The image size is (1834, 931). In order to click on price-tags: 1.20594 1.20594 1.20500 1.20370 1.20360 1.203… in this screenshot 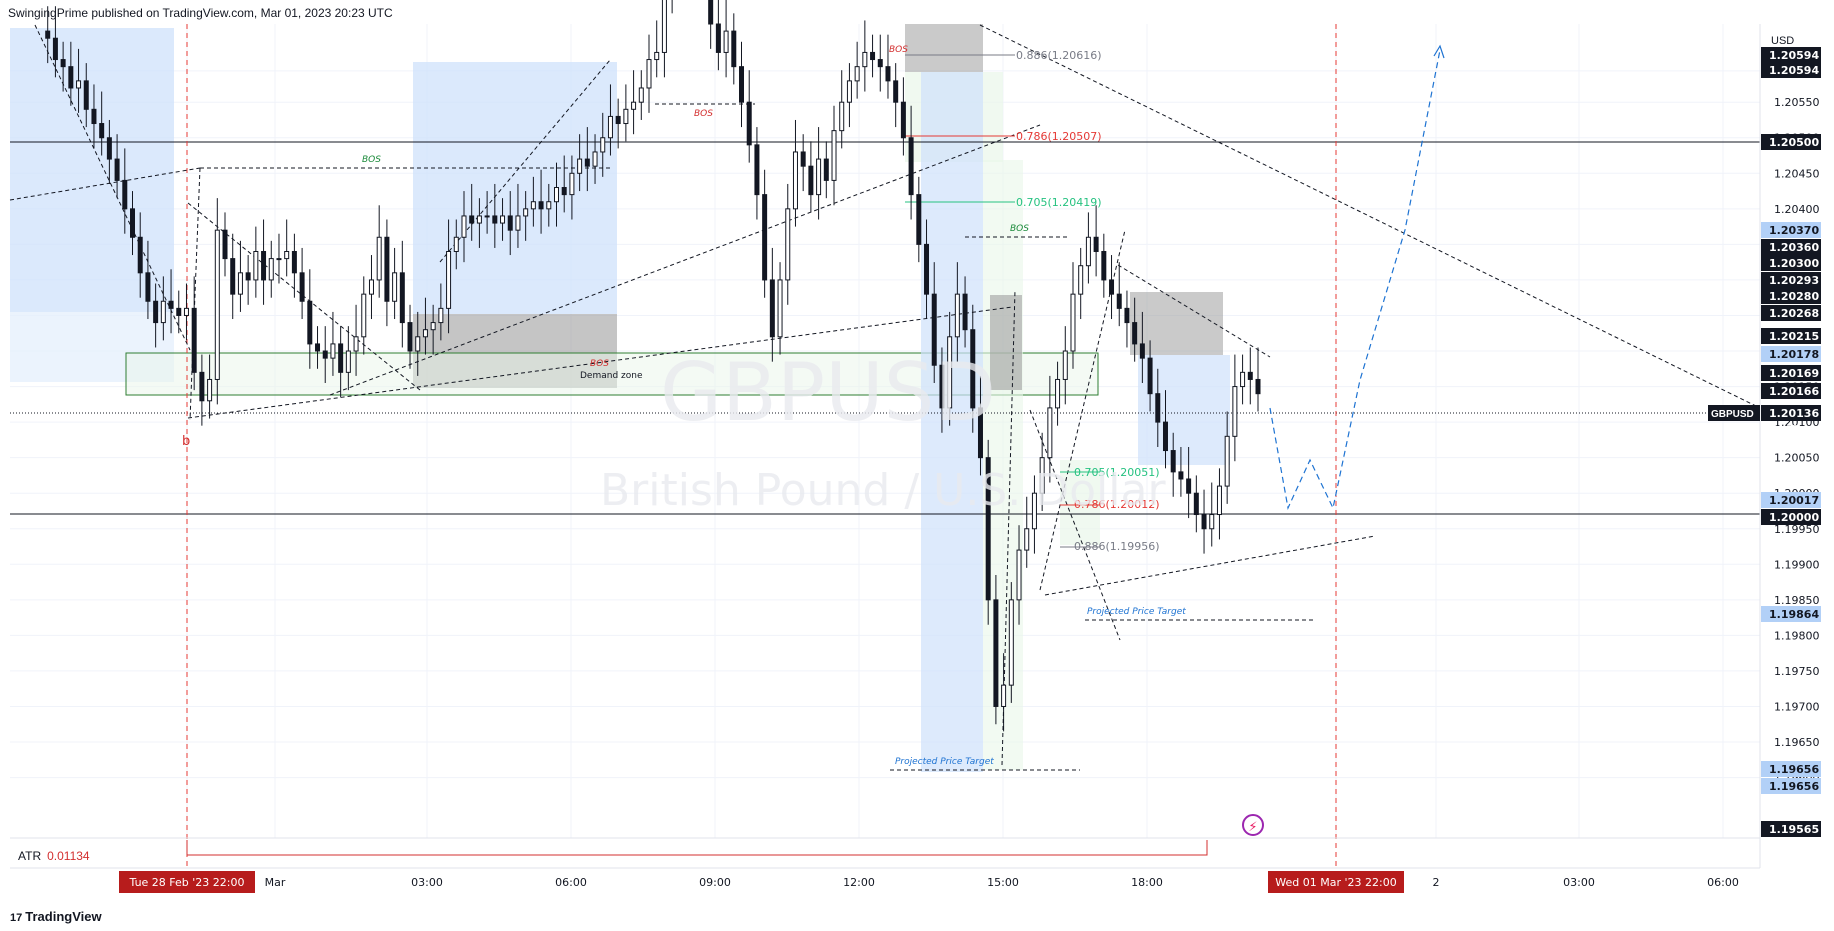, I will do `click(1791, 442)`.